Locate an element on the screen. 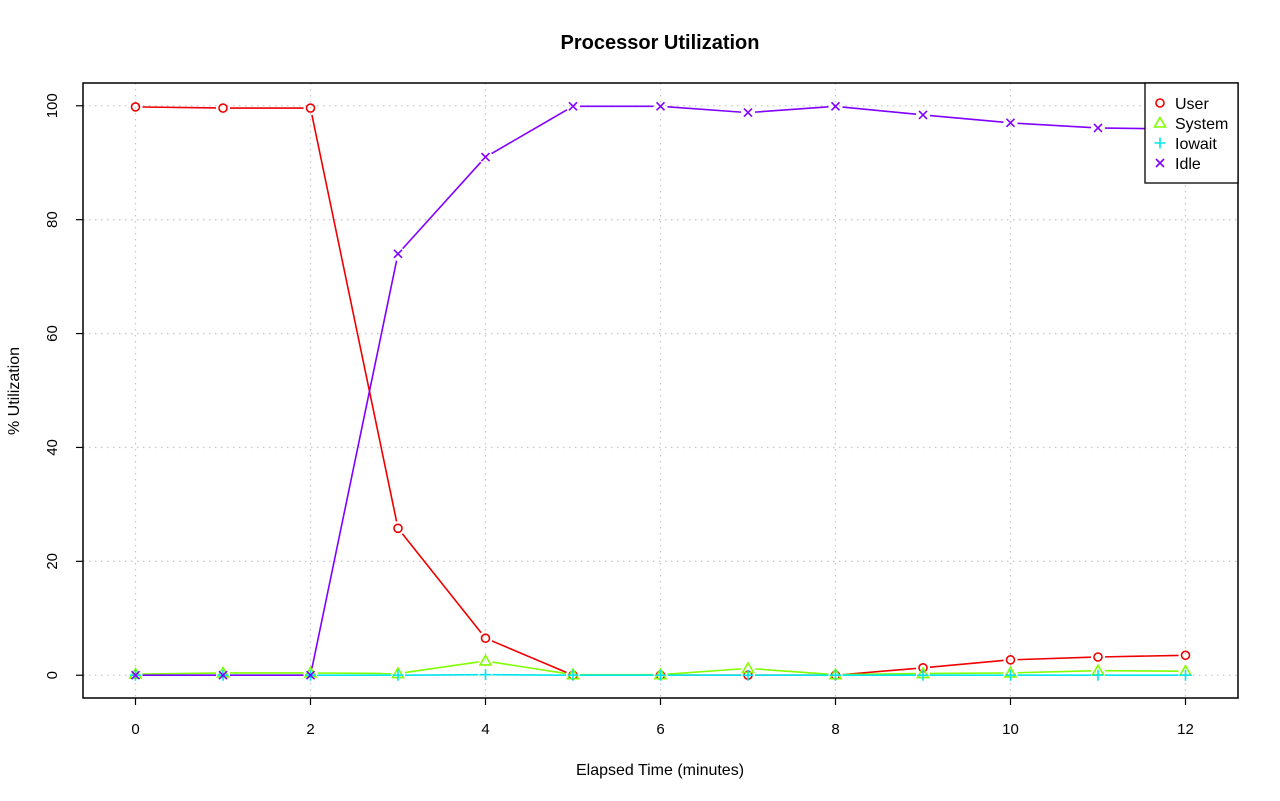 Image resolution: width=1280 pixels, height=801 pixels. y-tick-label: 40 is located at coordinates (52, 447).